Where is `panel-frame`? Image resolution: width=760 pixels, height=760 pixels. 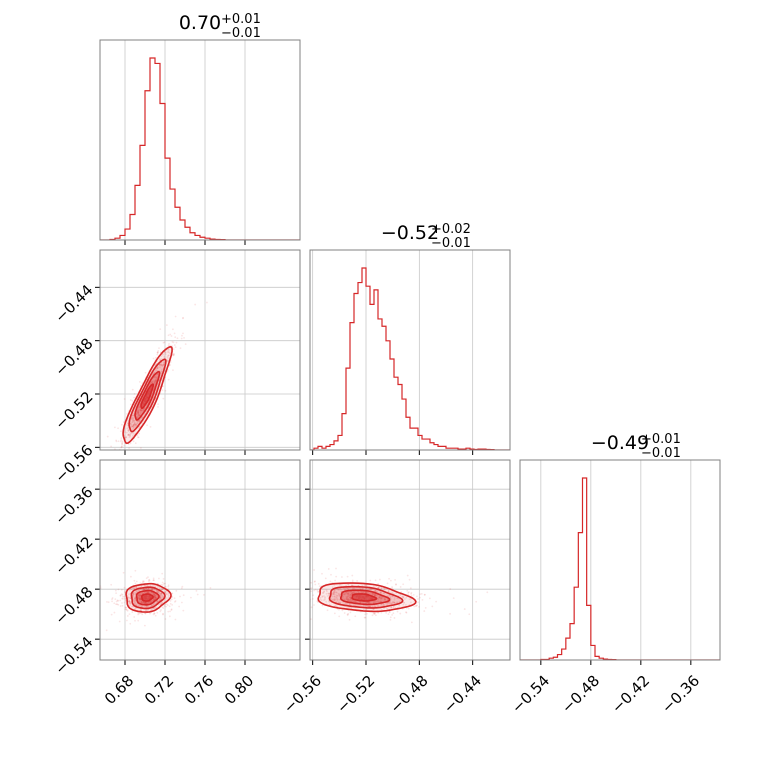
panel-frame is located at coordinates (200, 350).